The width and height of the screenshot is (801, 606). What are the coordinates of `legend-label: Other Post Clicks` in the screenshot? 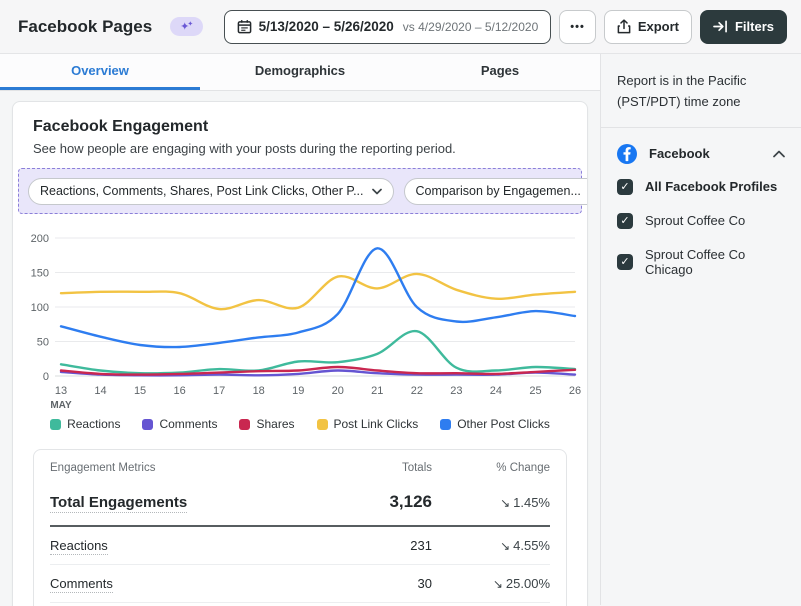 It's located at (503, 424).